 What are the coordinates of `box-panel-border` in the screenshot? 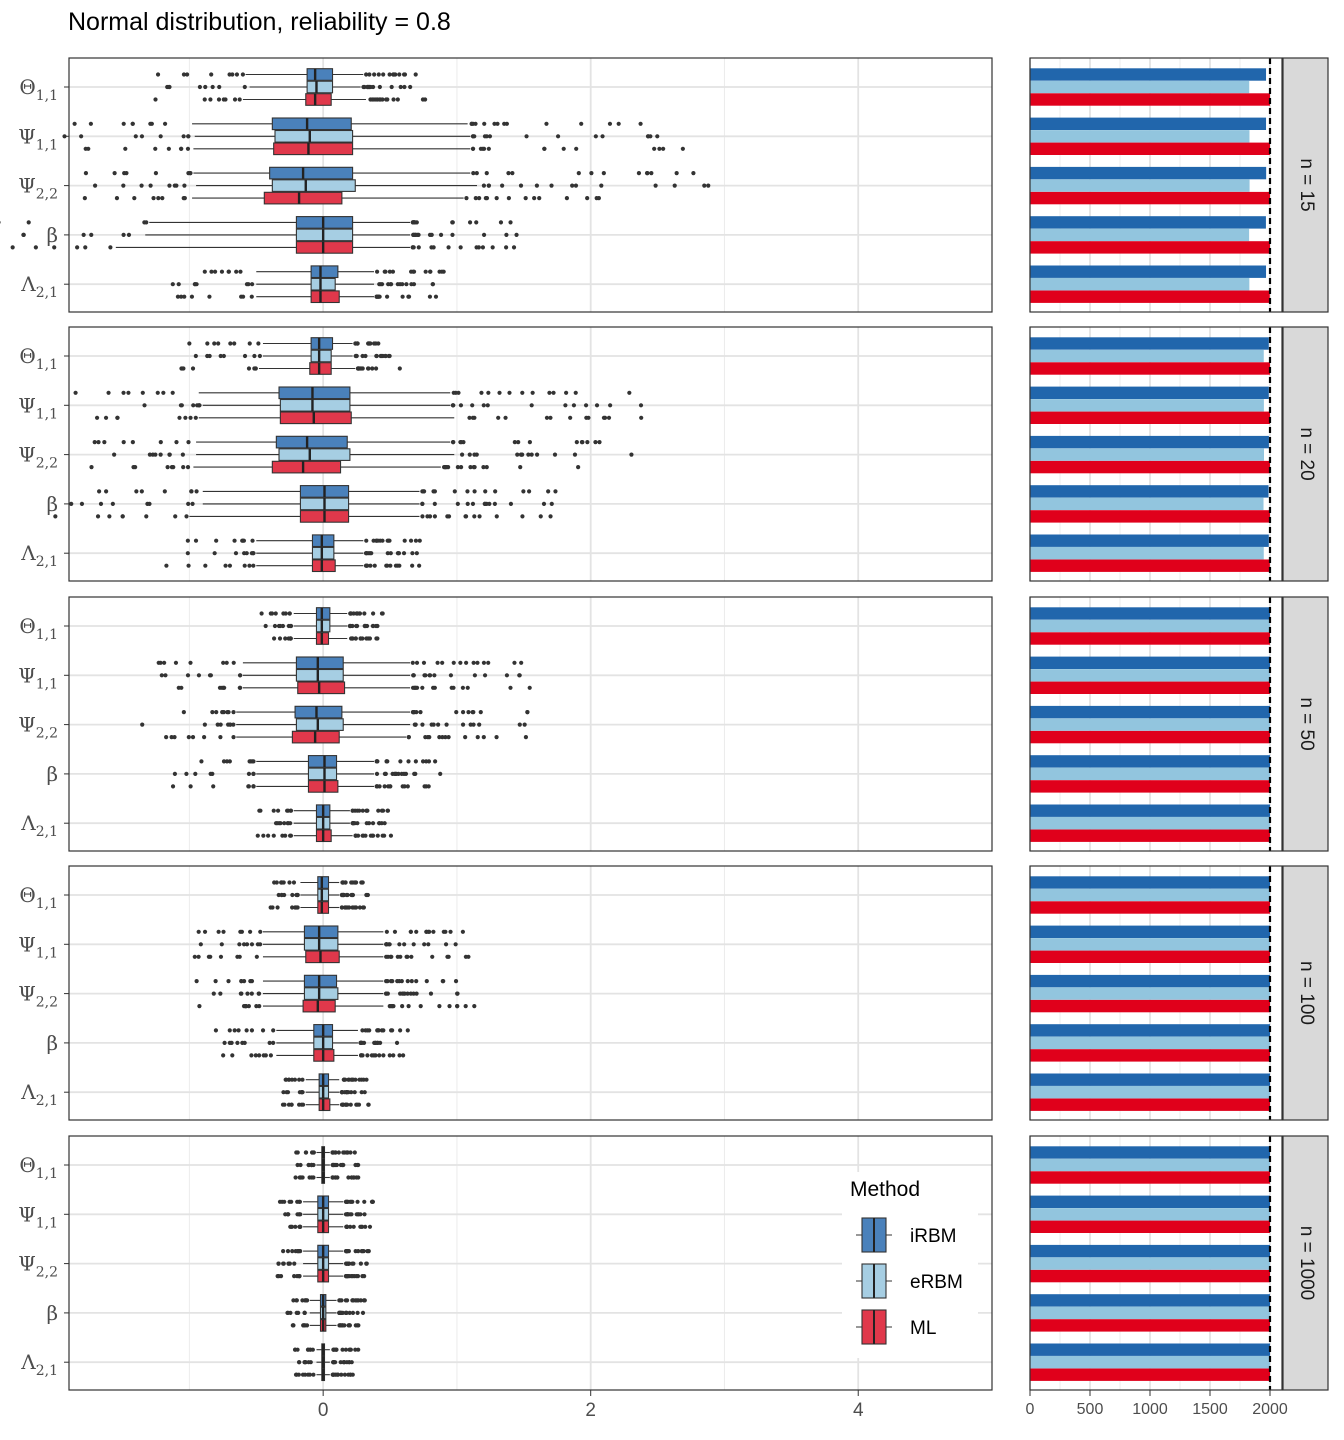 It's located at (530, 724).